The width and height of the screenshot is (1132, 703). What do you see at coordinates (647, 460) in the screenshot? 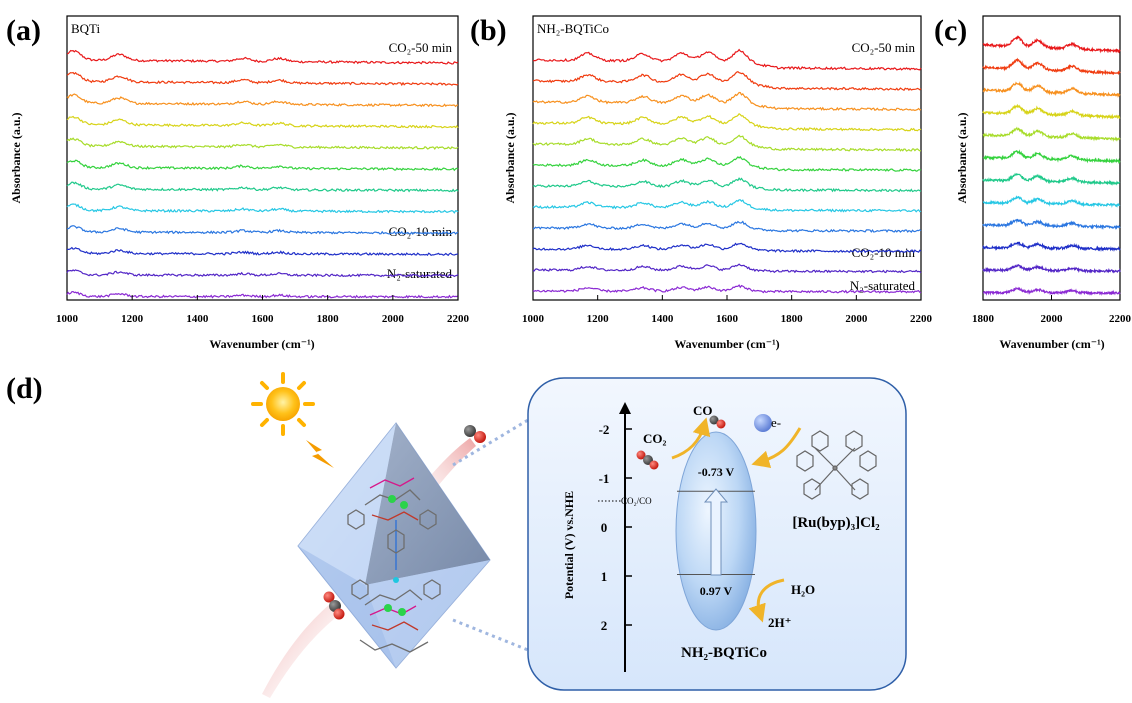
I see `co2-reactant-molecule-icon` at bounding box center [647, 460].